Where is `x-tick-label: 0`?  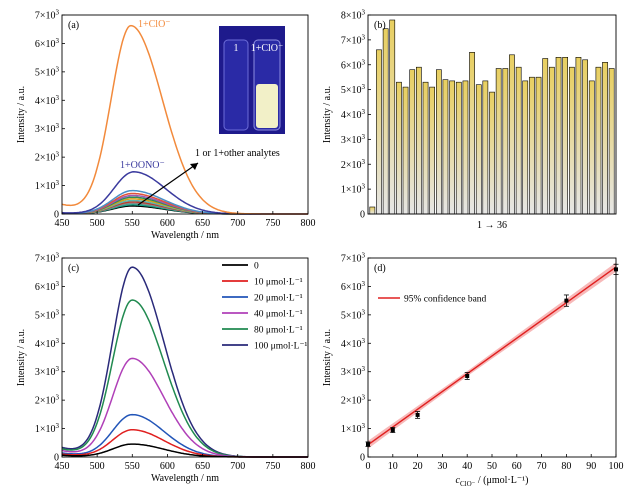
x-tick-label: 0 is located at coordinates (368, 466).